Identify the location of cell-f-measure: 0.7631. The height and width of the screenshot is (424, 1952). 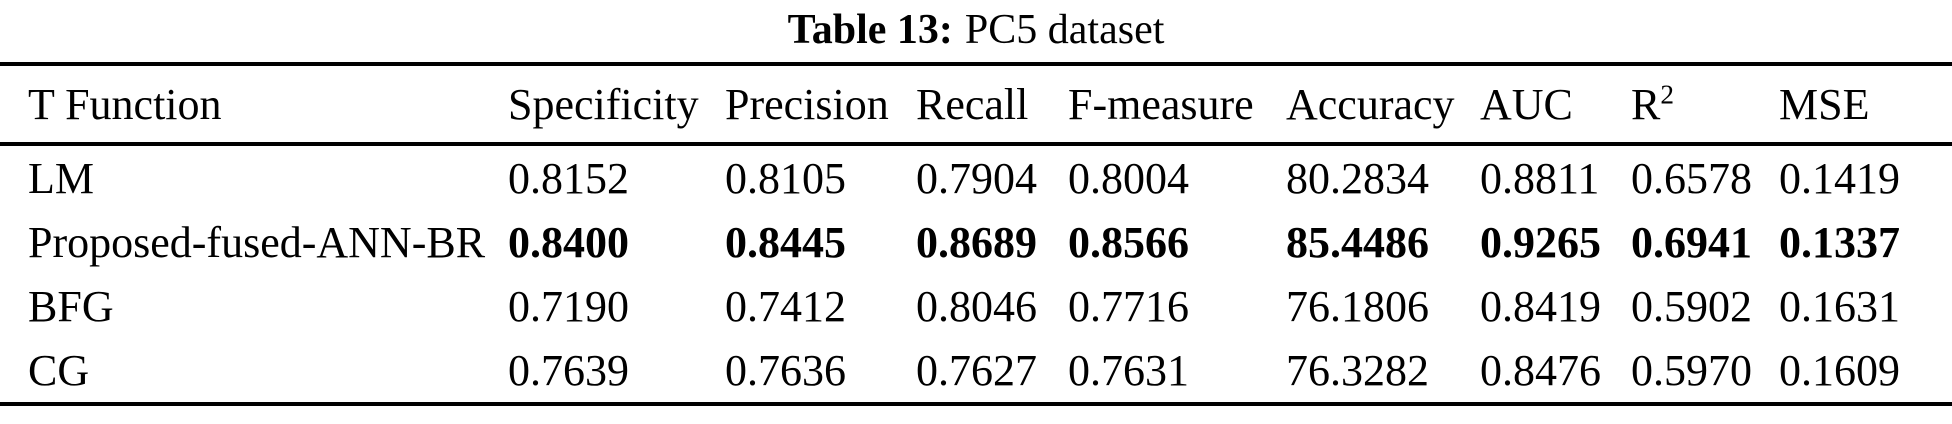
(1128, 370).